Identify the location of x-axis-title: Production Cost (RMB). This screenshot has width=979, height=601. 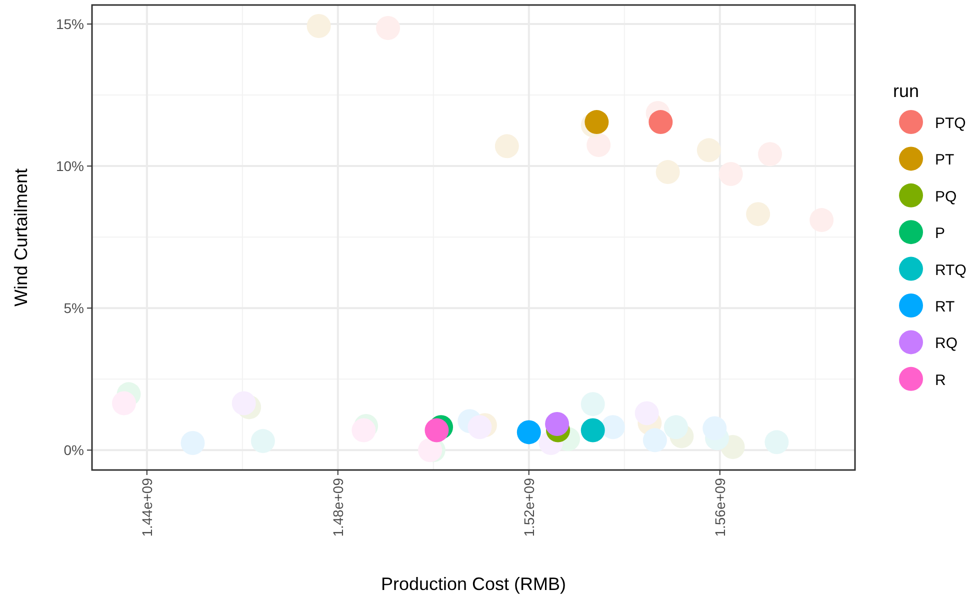
(473, 584).